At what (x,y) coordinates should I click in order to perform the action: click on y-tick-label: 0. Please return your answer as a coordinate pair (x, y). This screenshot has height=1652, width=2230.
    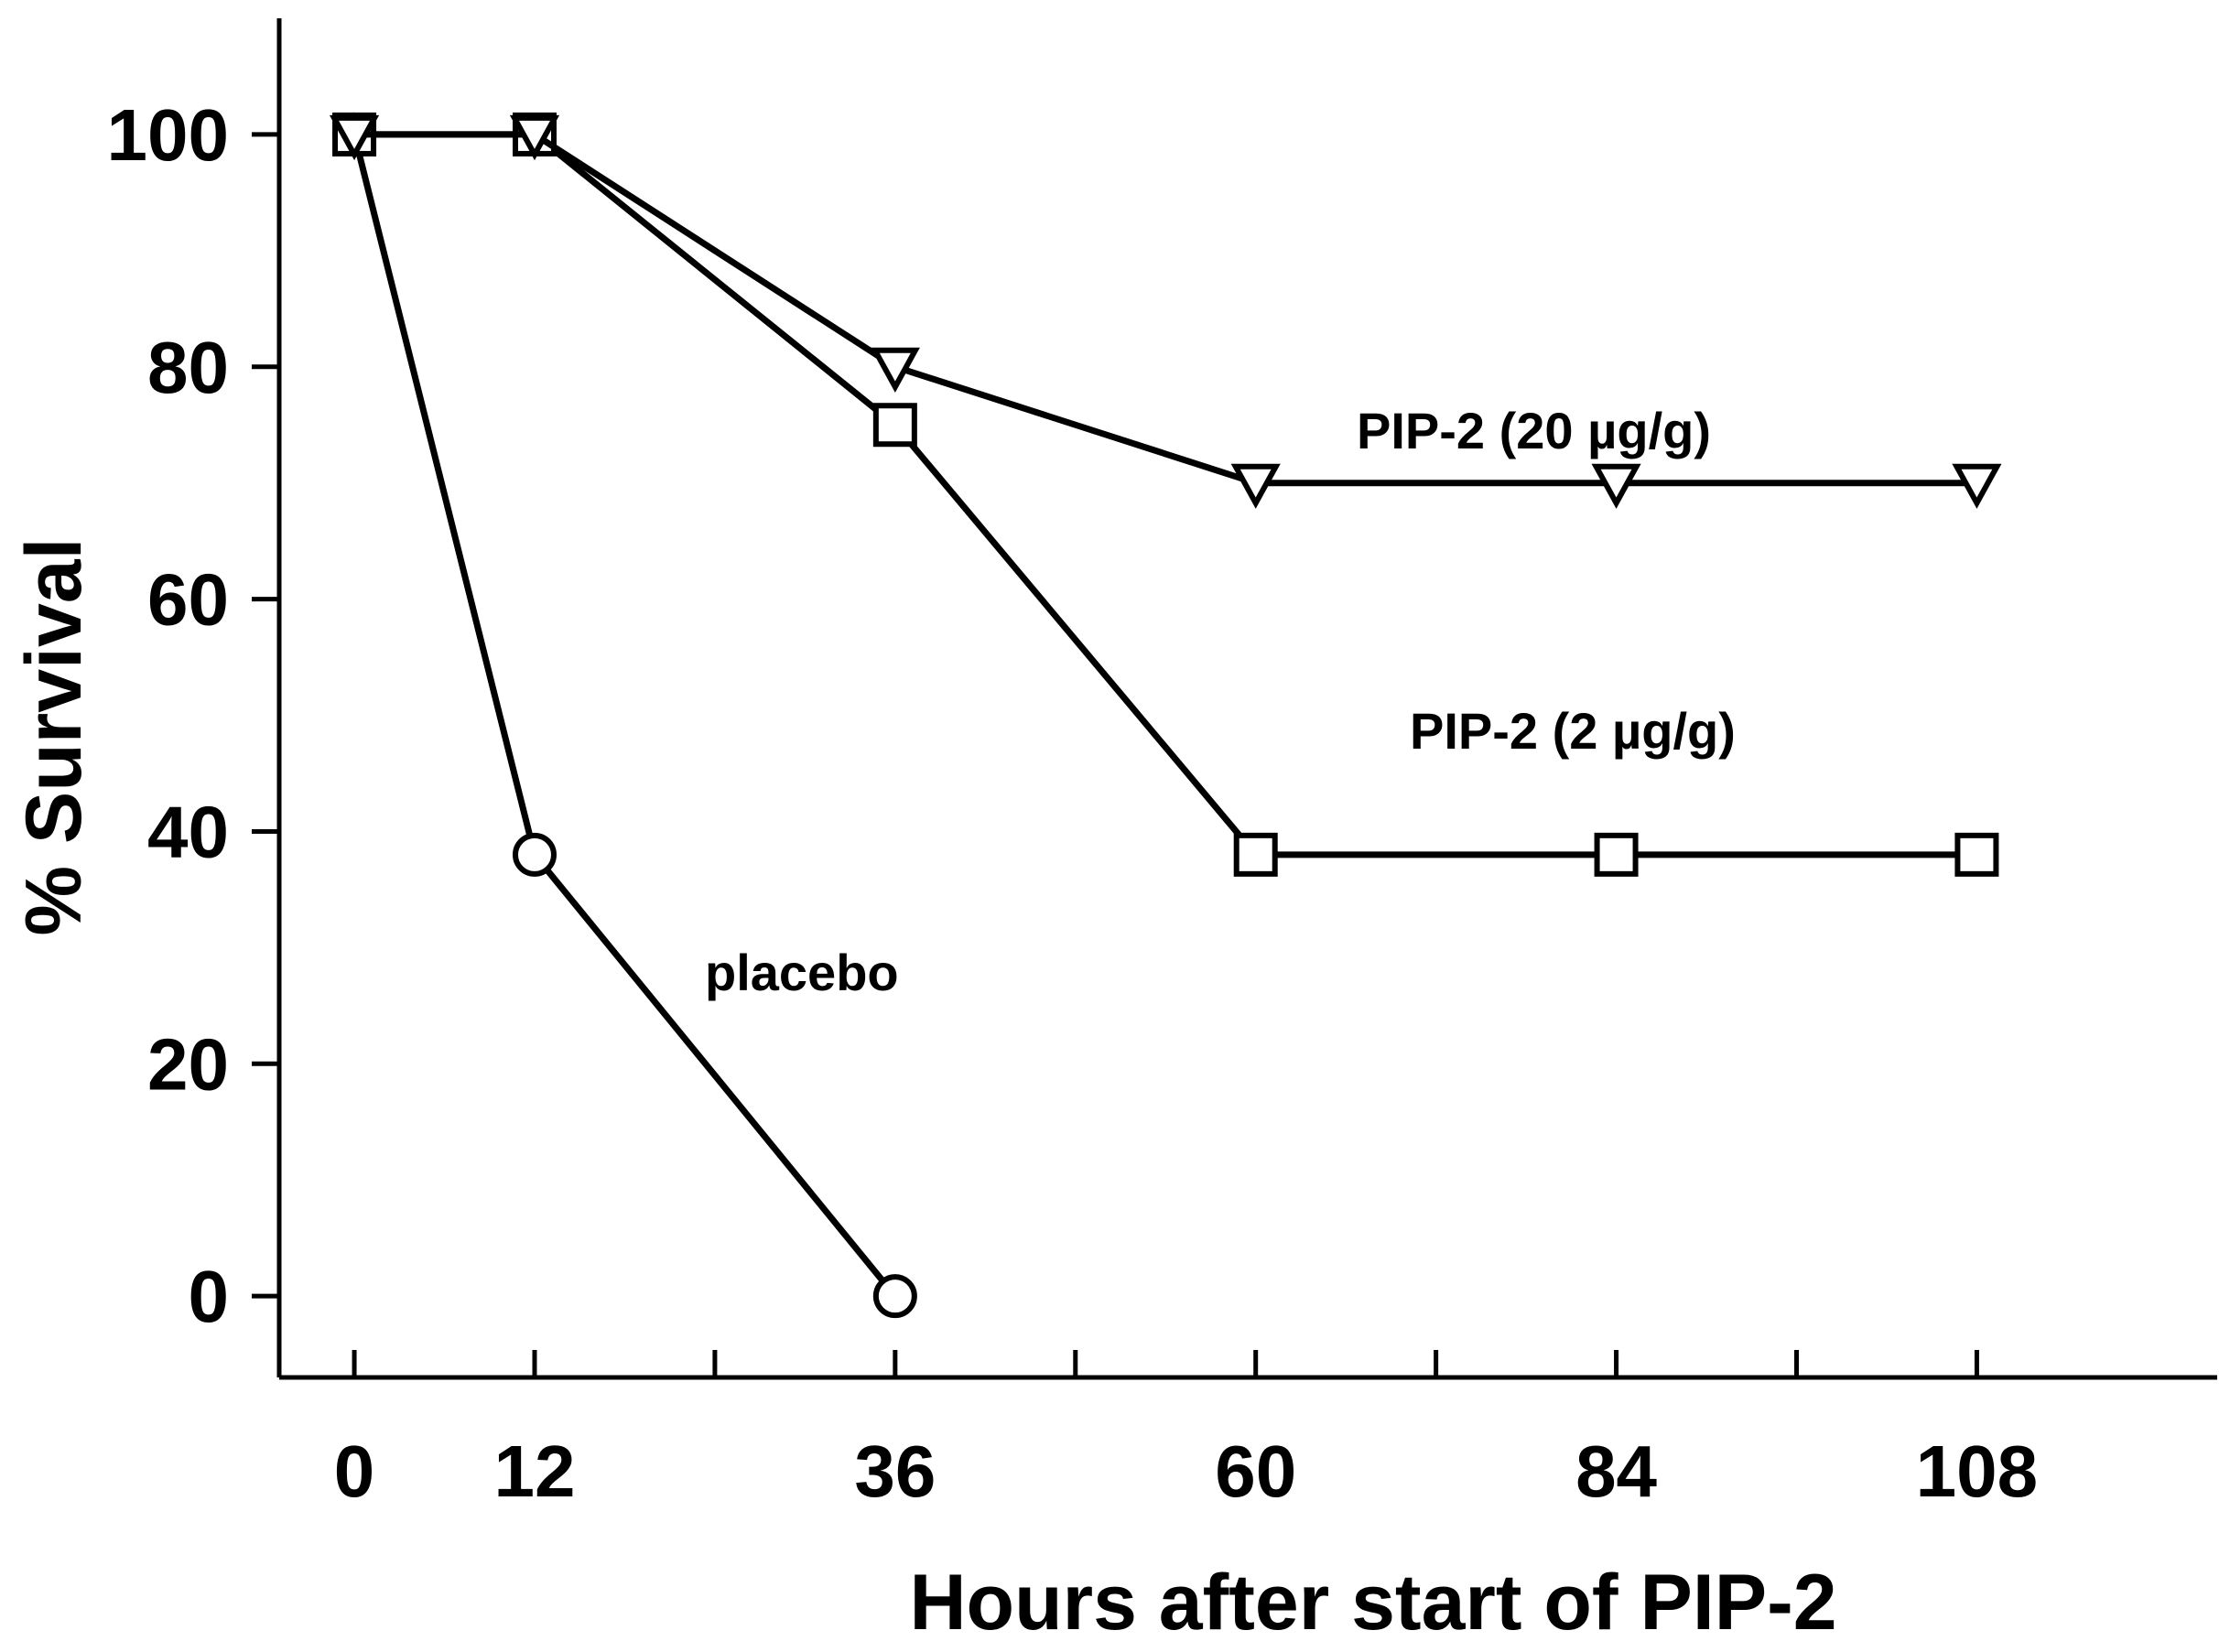
    Looking at the image, I should click on (210, 1296).